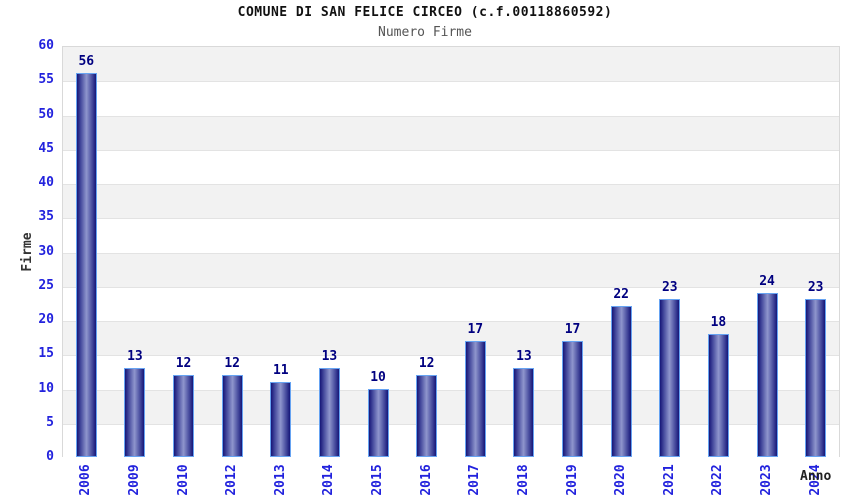 Image resolution: width=850 pixels, height=500 pixels. What do you see at coordinates (621, 480) in the screenshot?
I see `x-tick-label: 2020` at bounding box center [621, 480].